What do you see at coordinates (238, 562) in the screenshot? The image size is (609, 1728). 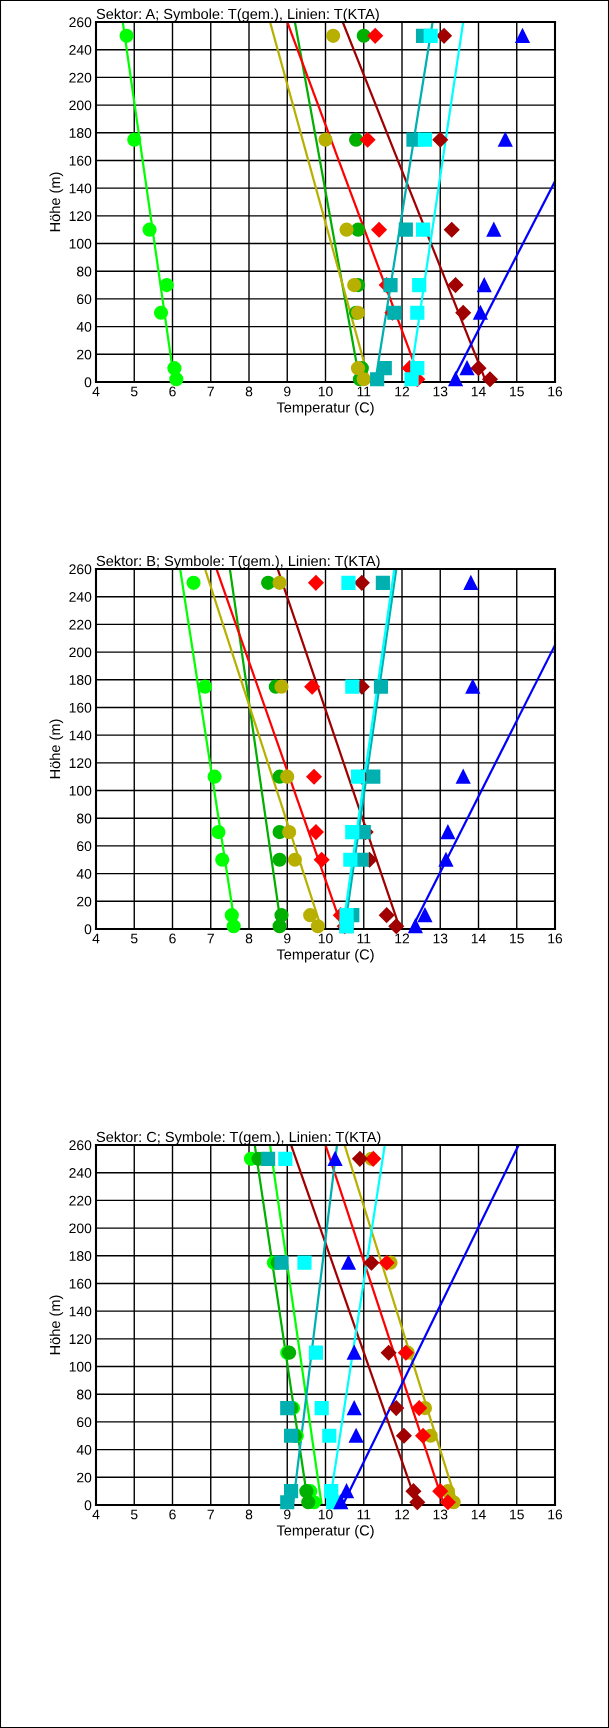 I see `chart-title: Sektor: B; Symbole: T(gem.), Linien: T(KTA)` at bounding box center [238, 562].